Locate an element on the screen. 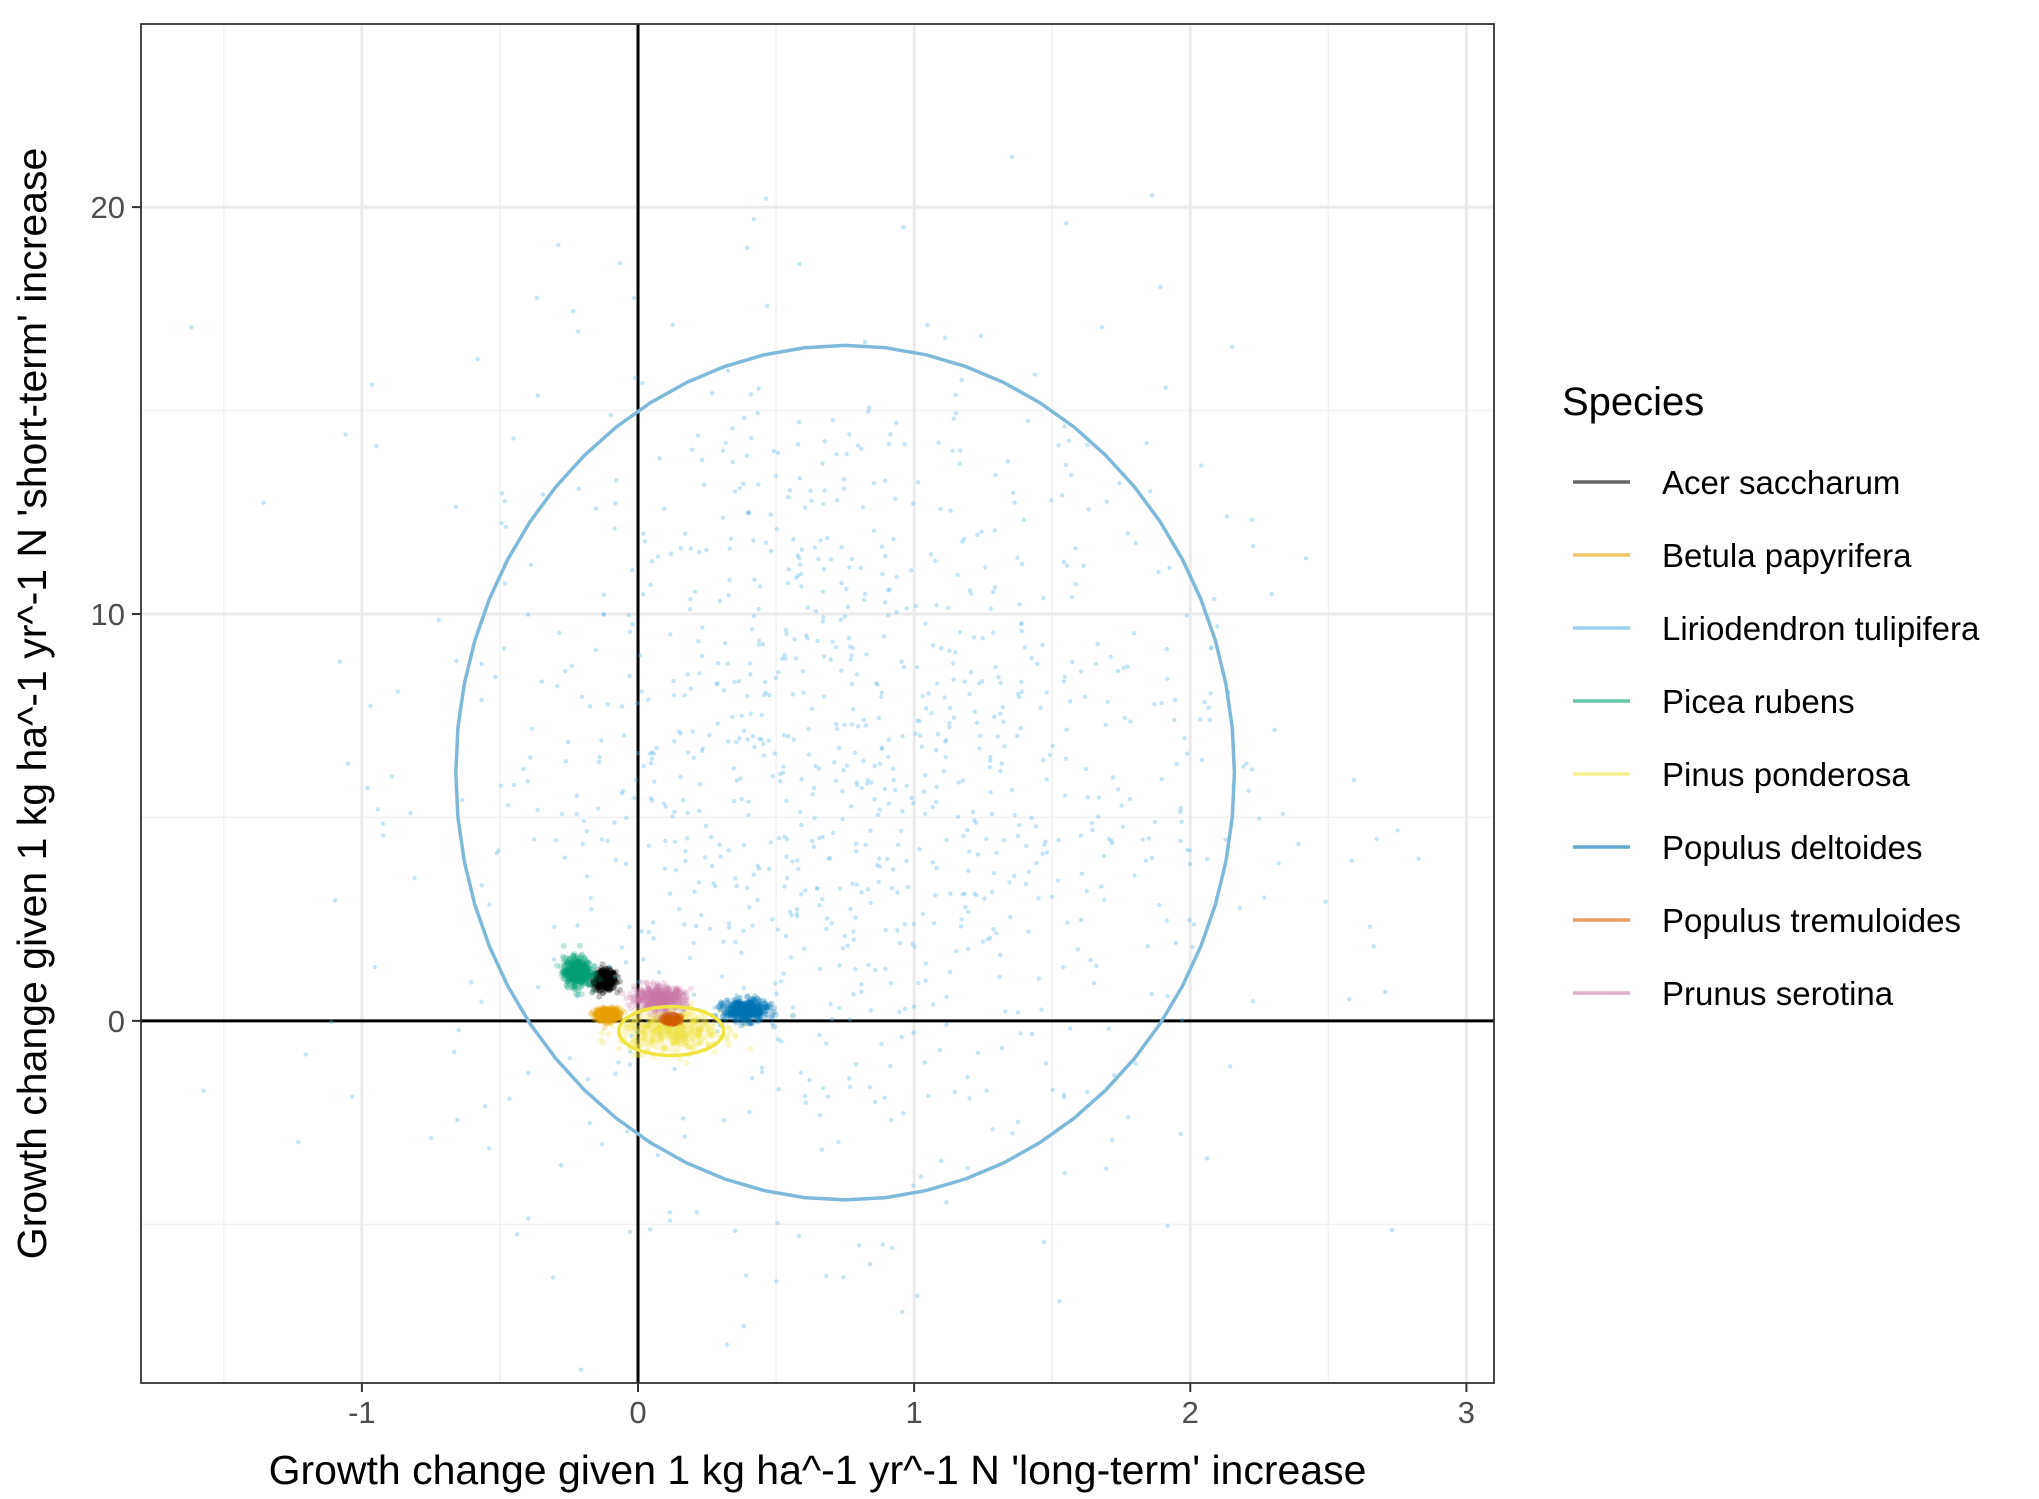  x-tick-label: 2 is located at coordinates (1190, 1412).